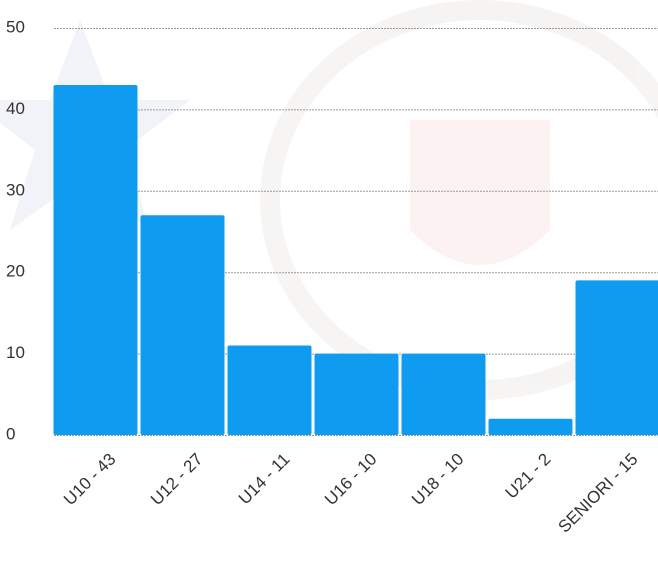 The image size is (658, 568). What do you see at coordinates (351, 480) in the screenshot?
I see `x-tick-label: U16 - 10` at bounding box center [351, 480].